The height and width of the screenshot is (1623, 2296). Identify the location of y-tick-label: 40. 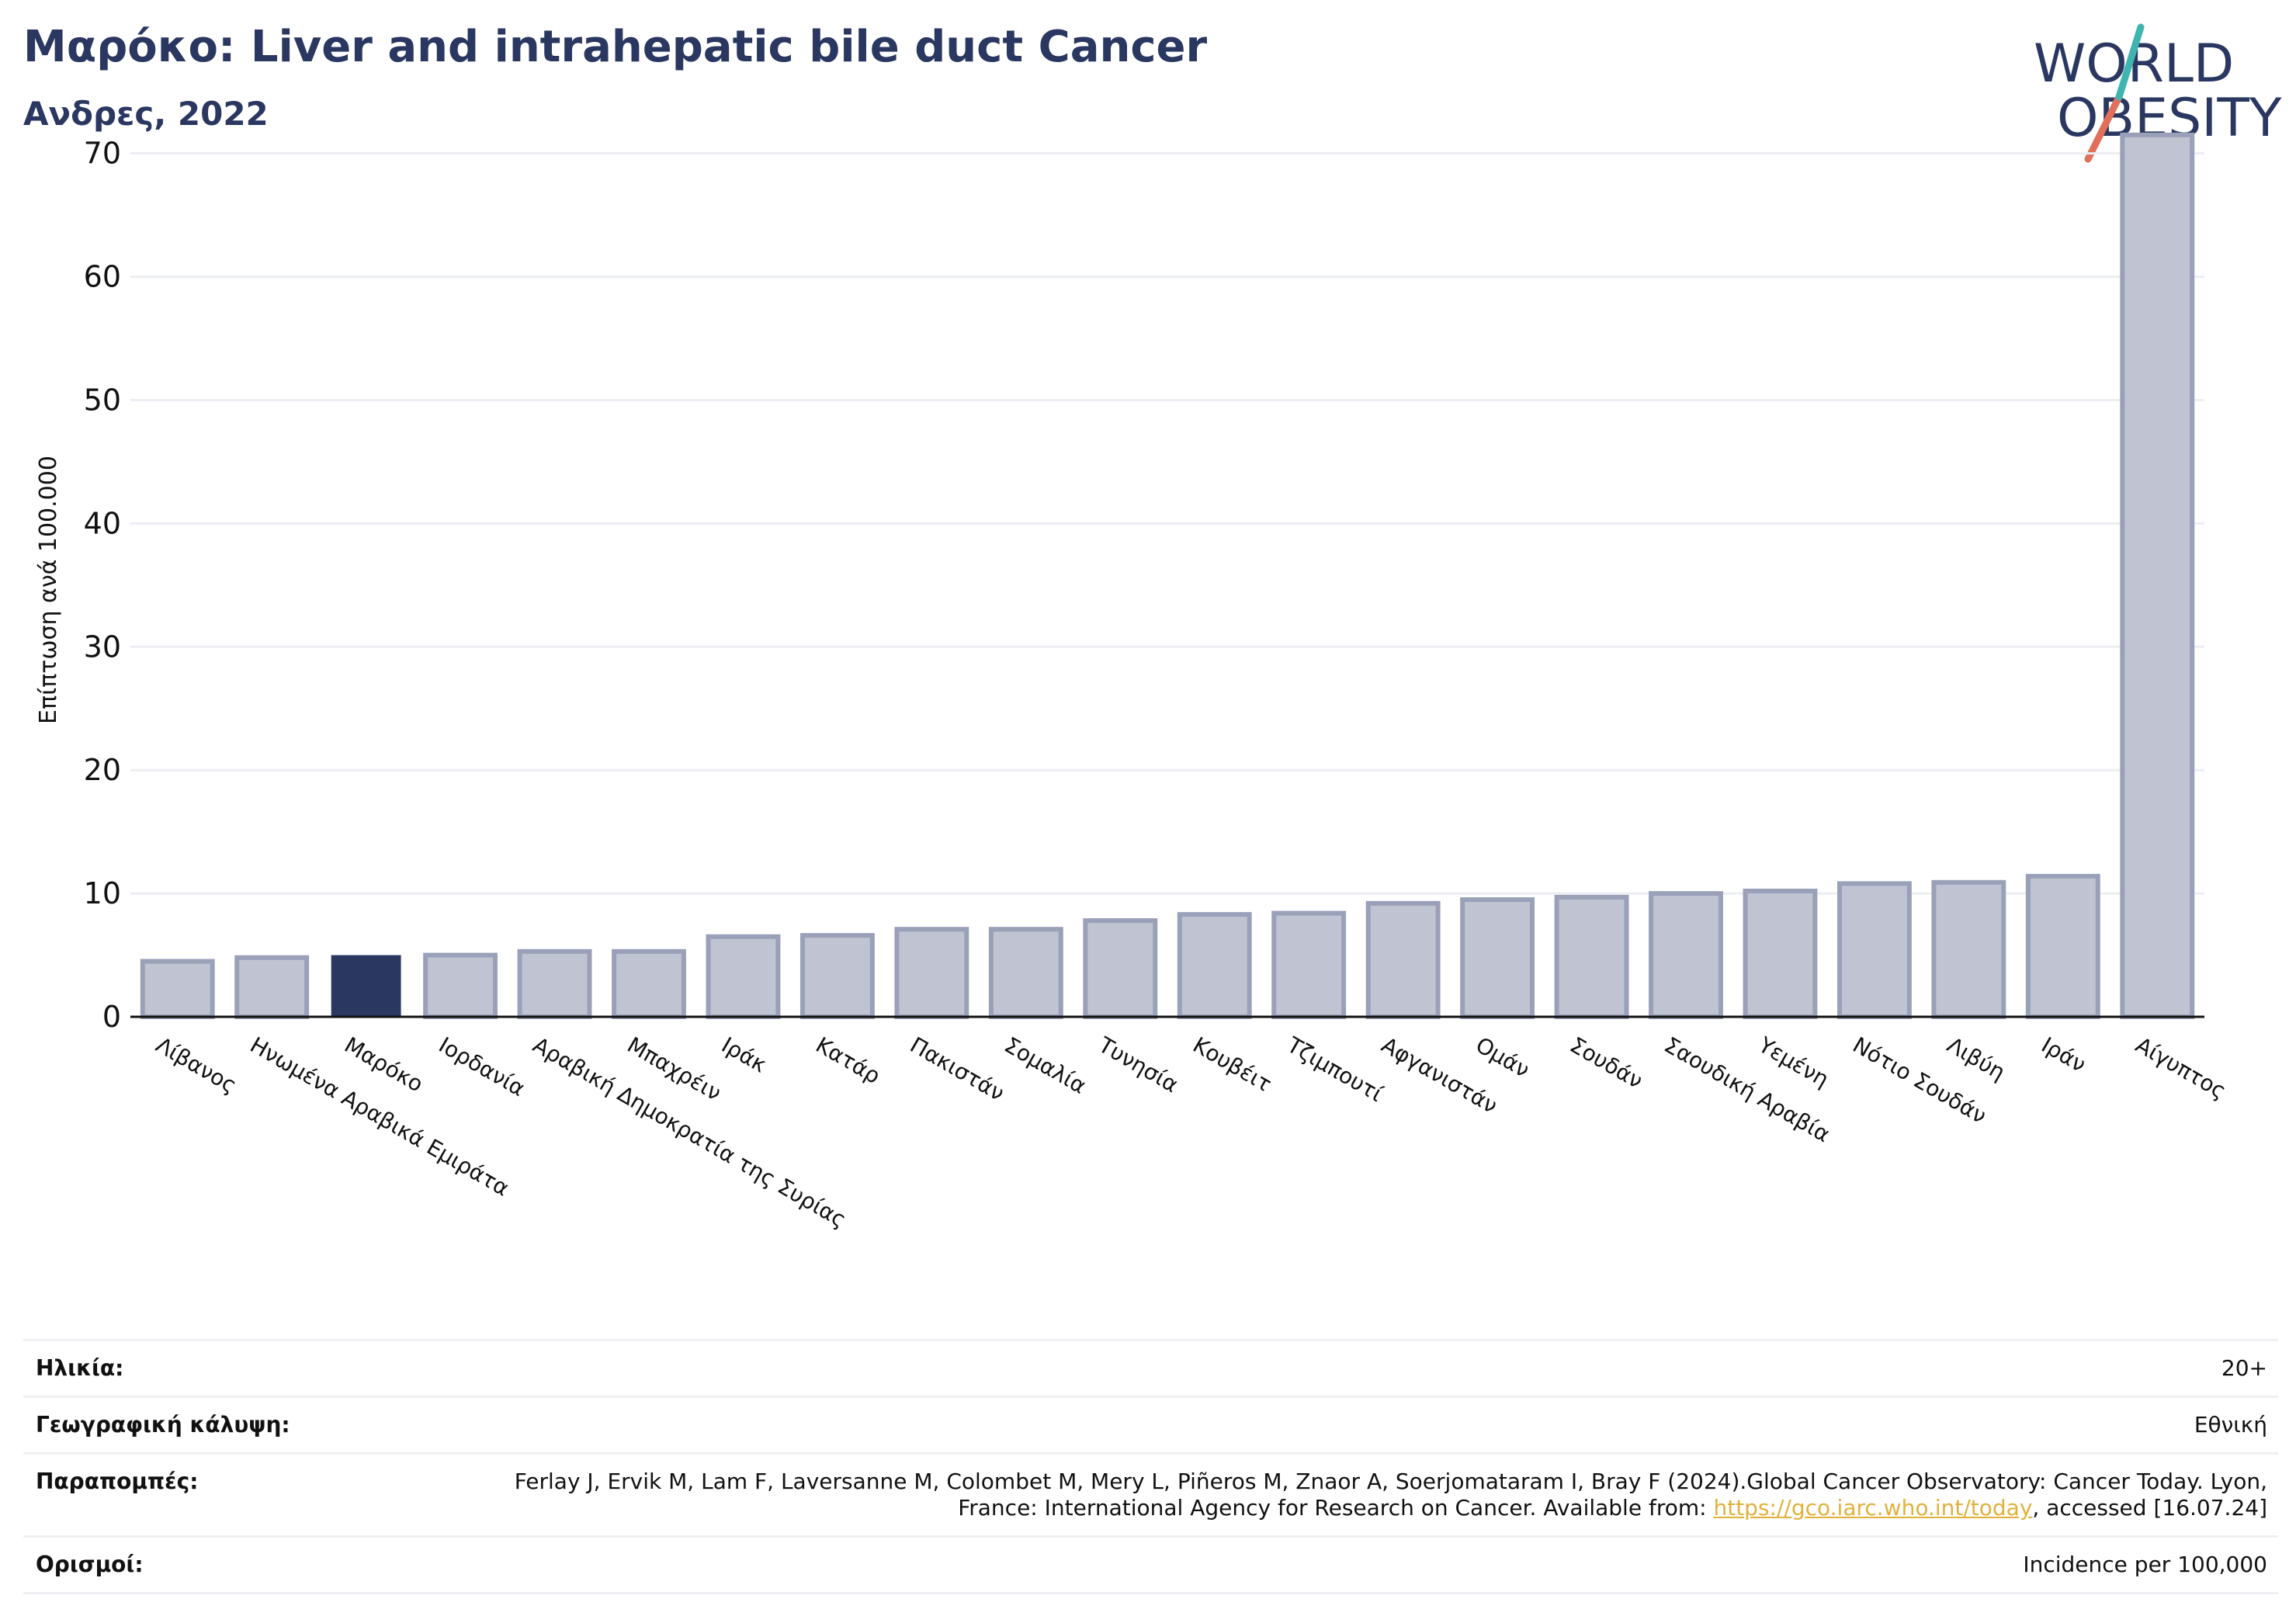
(102, 523).